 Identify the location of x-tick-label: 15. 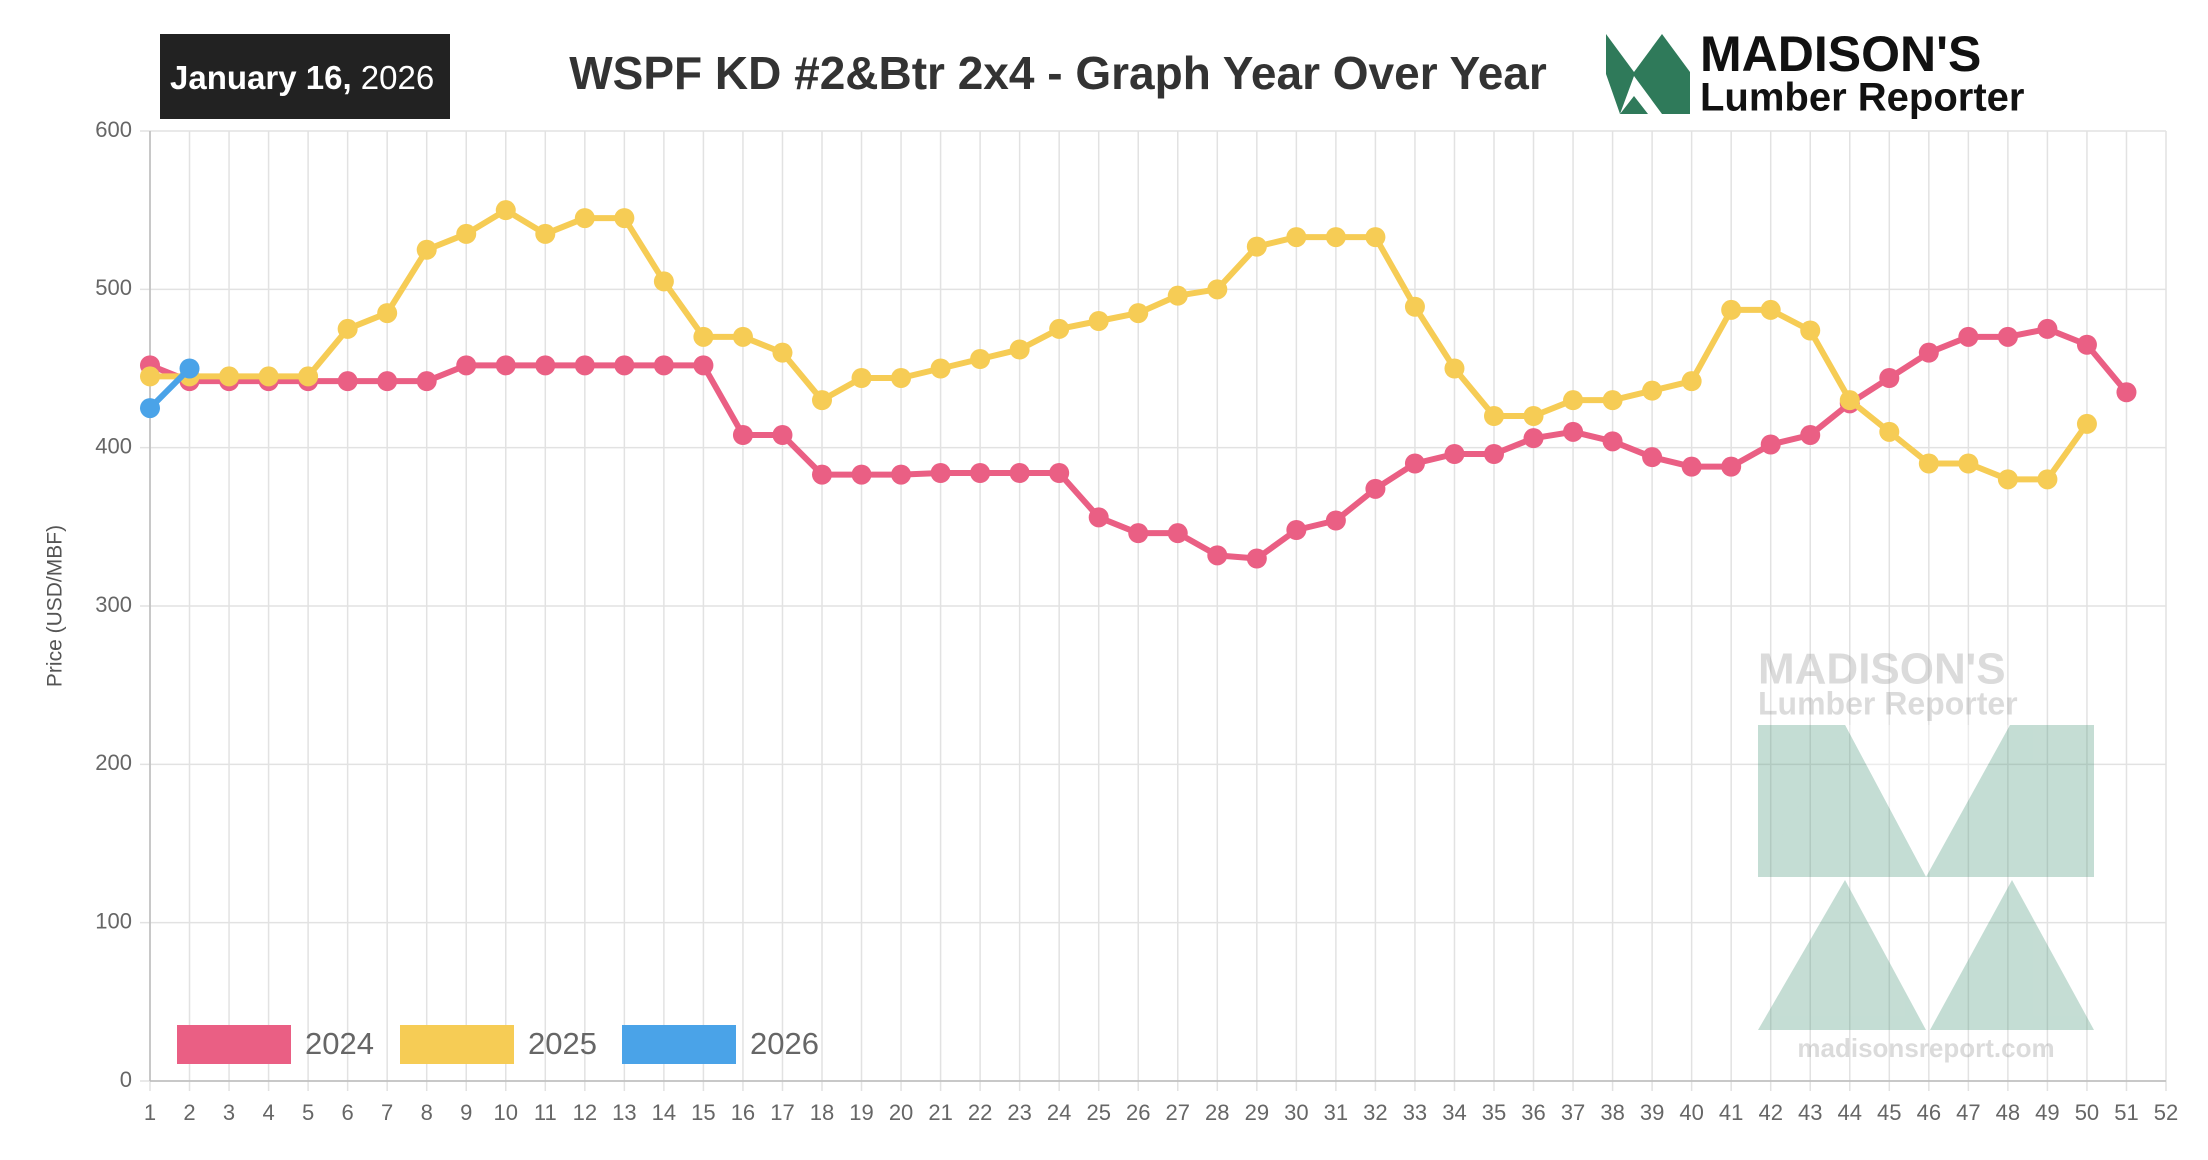
(703, 1112).